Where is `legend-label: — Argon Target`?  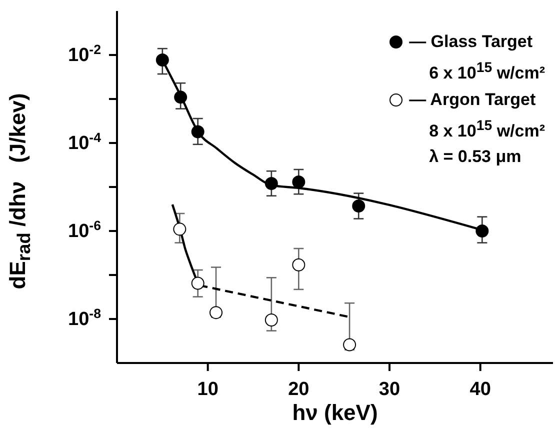
legend-label: — Argon Target is located at coordinates (472, 99).